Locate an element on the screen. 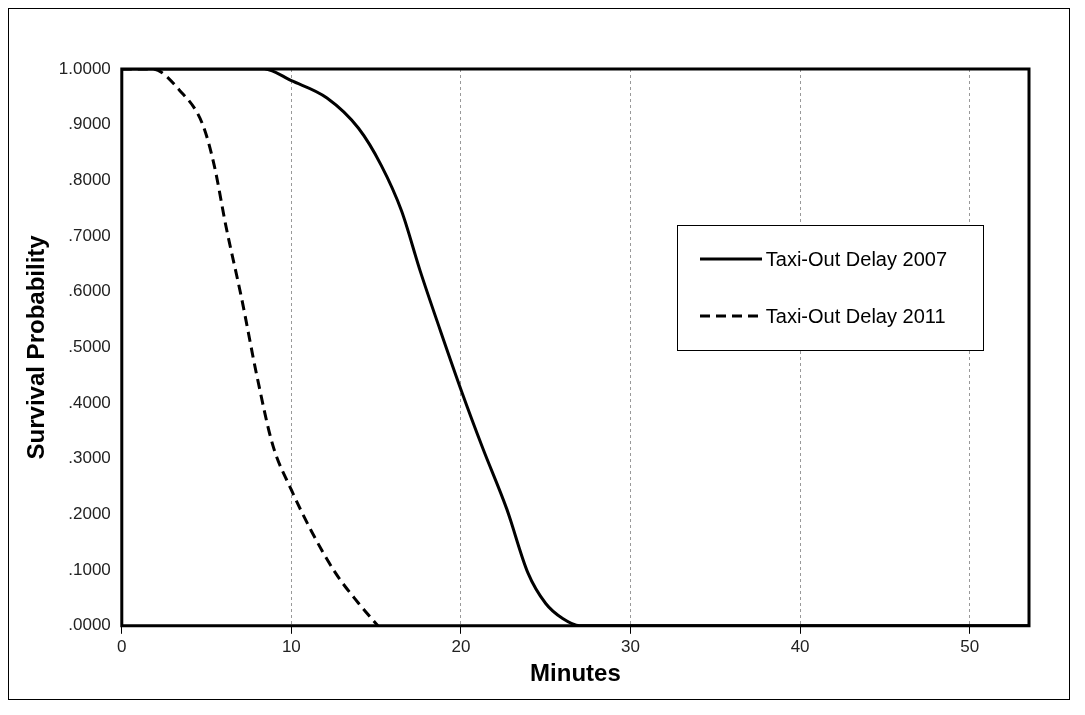 The width and height of the screenshot is (1085, 715). y-tick-label: .0000 is located at coordinates (89, 625).